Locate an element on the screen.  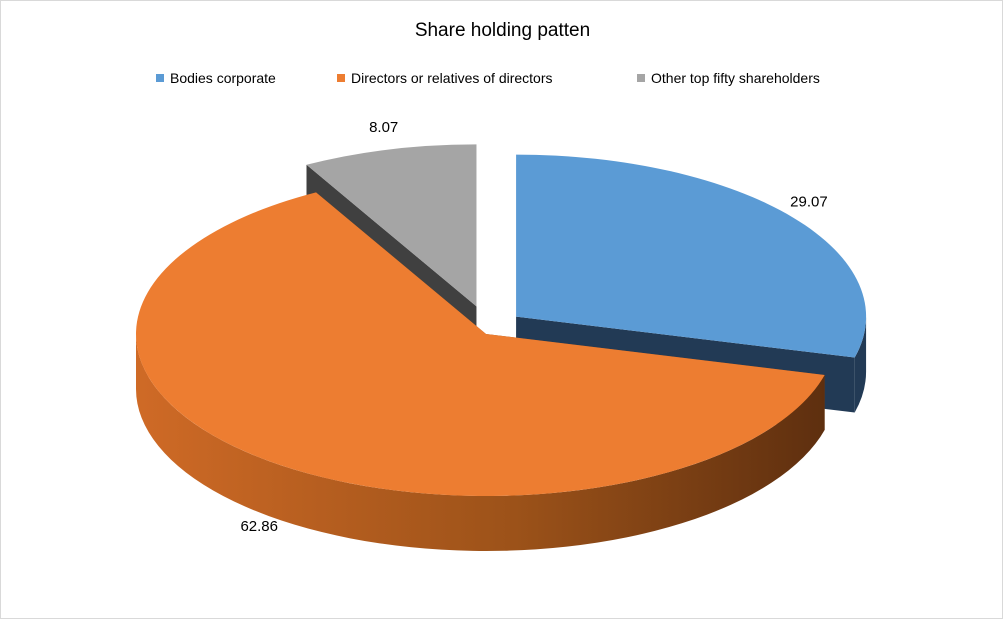
data-label-bodies-corporate: 29.07 is located at coordinates (809, 202).